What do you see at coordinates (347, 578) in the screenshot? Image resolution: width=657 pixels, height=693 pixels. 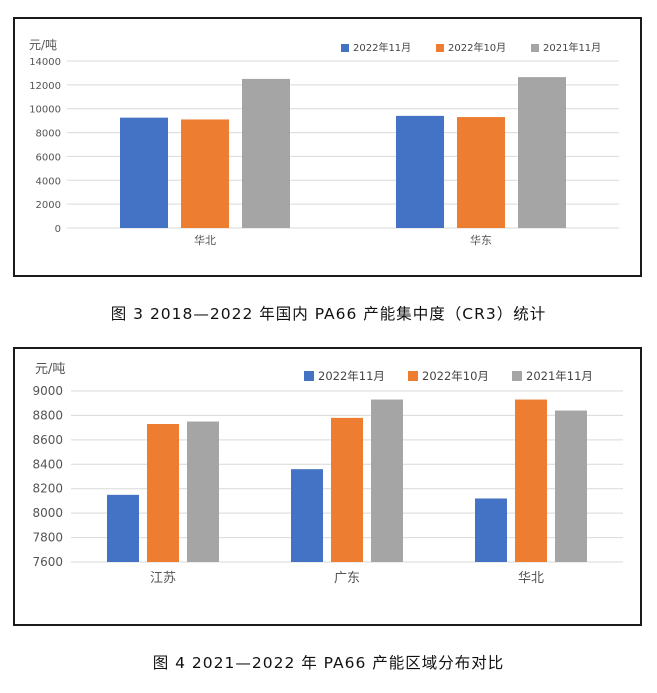 I see `x-category-label: 广东` at bounding box center [347, 578].